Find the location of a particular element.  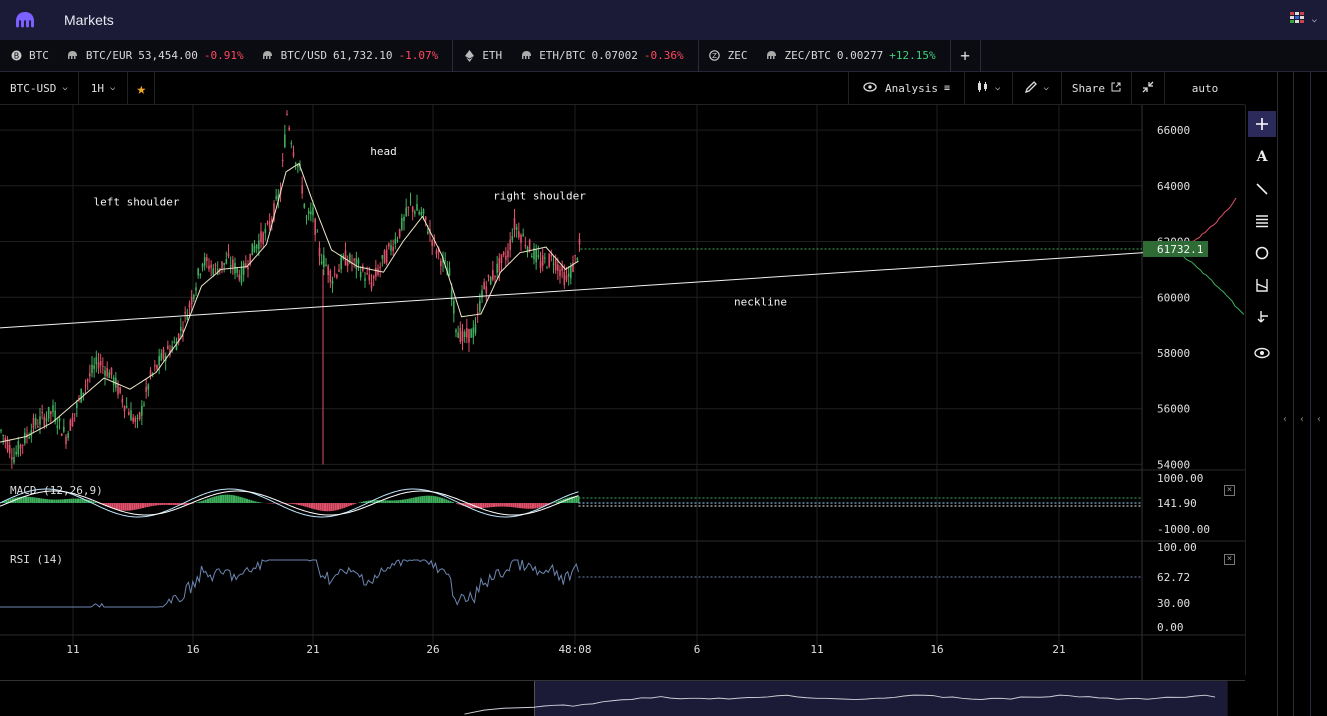

ticker-item: ETH is located at coordinates (482, 55).